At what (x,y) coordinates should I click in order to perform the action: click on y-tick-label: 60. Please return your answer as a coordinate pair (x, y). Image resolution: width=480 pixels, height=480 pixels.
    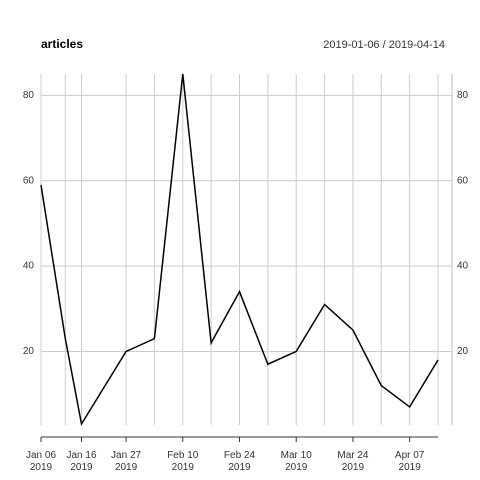
    Looking at the image, I should click on (29, 180).